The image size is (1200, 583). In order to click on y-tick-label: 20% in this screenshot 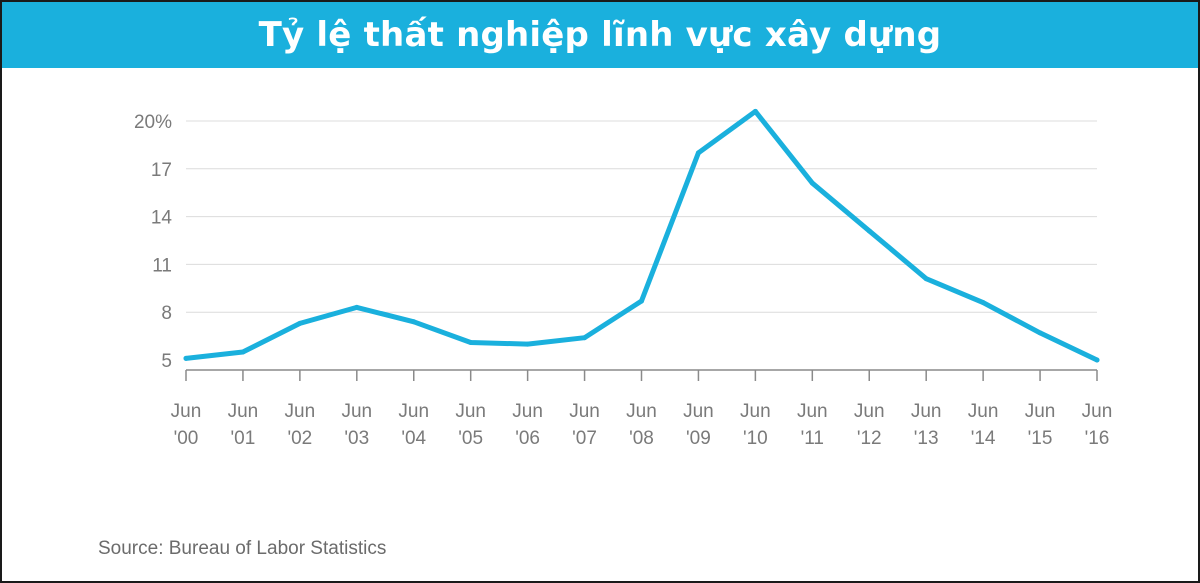, I will do `click(153, 122)`.